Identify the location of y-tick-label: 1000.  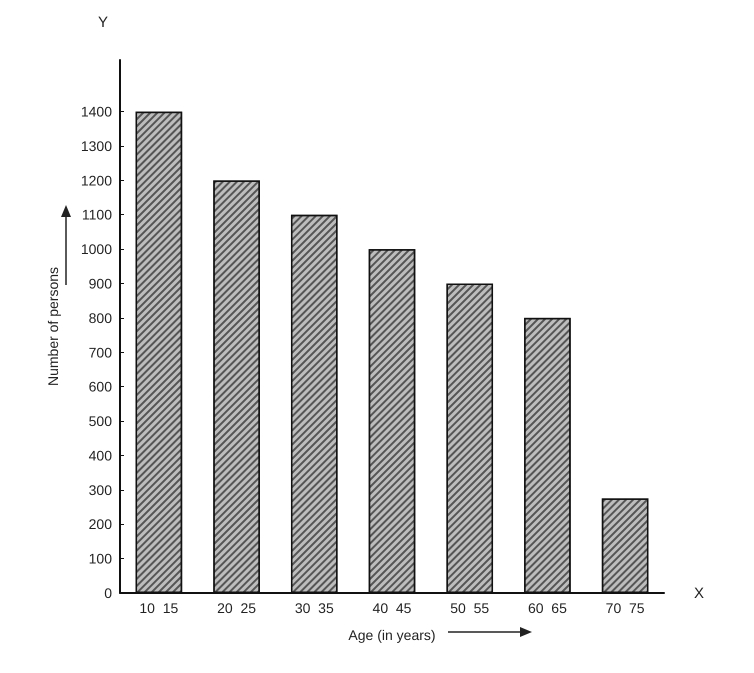
(96, 249).